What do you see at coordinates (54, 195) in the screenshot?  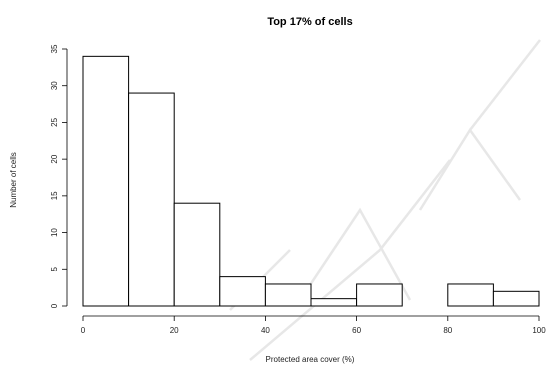 I see `y-tick-label-15: 15` at bounding box center [54, 195].